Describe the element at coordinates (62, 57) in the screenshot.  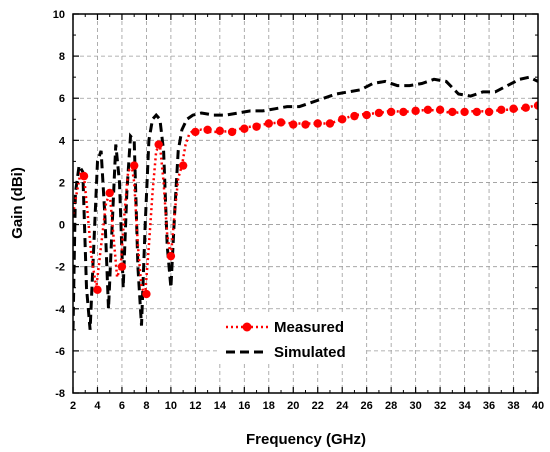
I see `y-tick-label: 8` at that location.